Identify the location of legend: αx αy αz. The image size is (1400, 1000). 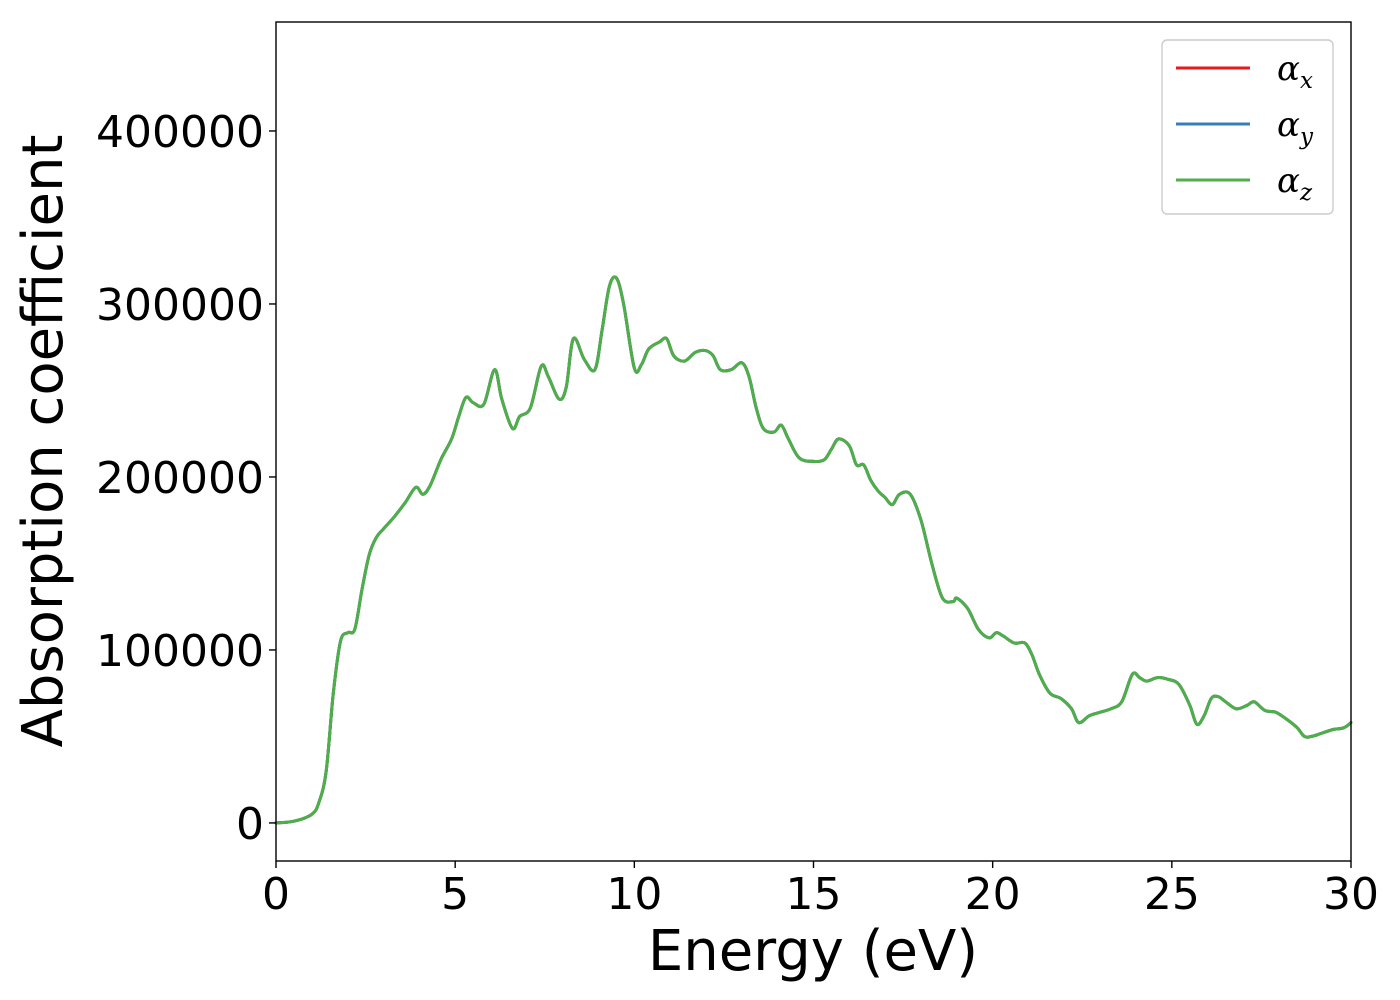
(1247, 127).